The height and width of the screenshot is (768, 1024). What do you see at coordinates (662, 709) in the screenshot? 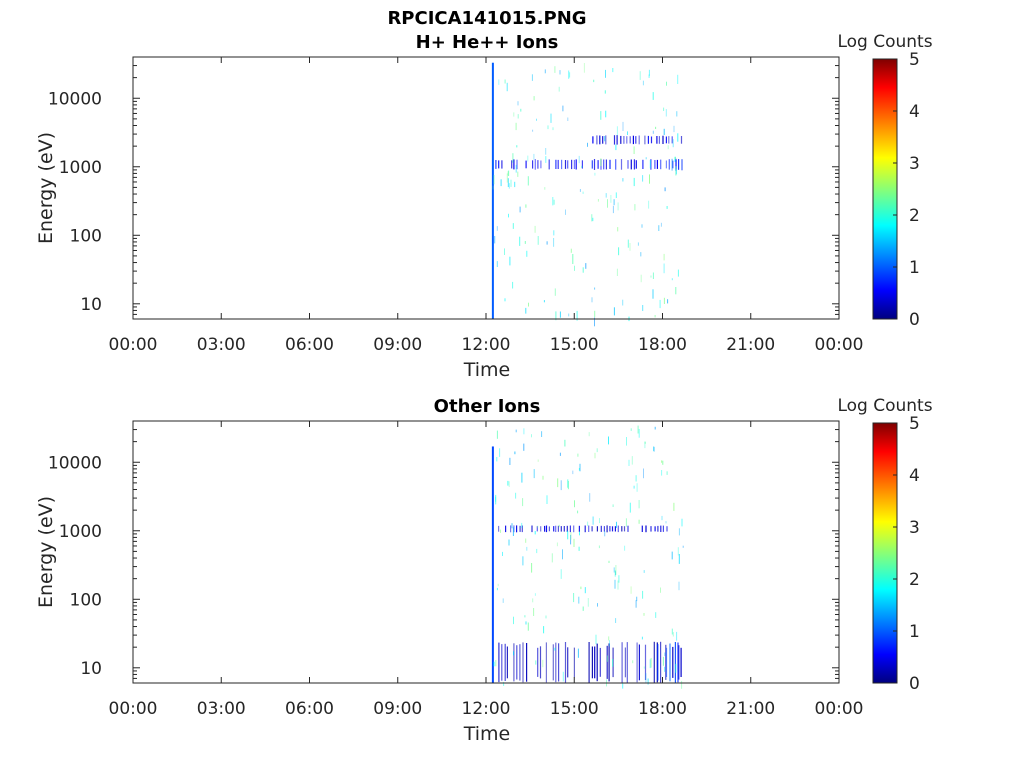
I see `x-tick-label: 18:00` at bounding box center [662, 709].